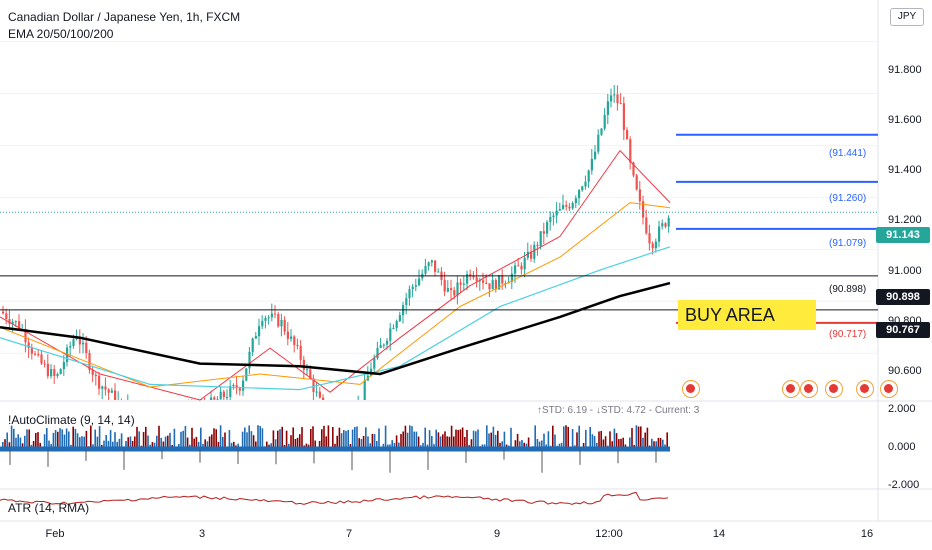 This screenshot has width=932, height=550. Describe the element at coordinates (905, 120) in the screenshot. I see `y-tick-label: 91.600` at that location.